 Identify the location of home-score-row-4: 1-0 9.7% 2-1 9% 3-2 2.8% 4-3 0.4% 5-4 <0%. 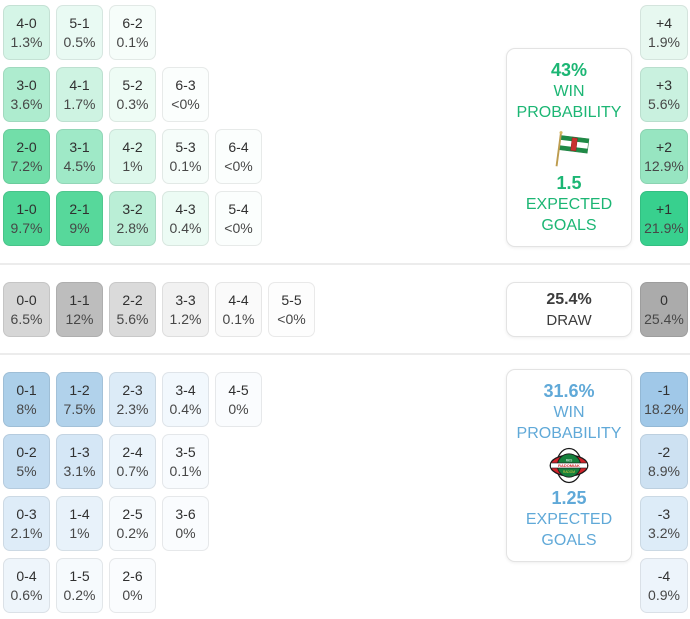
(132, 218).